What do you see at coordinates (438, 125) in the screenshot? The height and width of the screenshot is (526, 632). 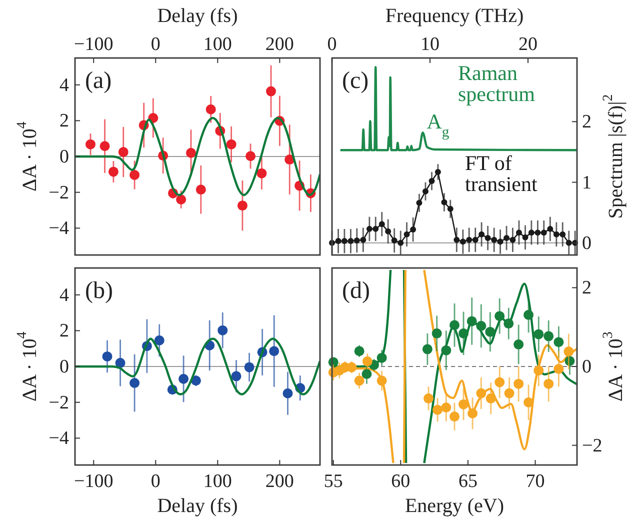 I see `annotation: A$_{g}$` at bounding box center [438, 125].